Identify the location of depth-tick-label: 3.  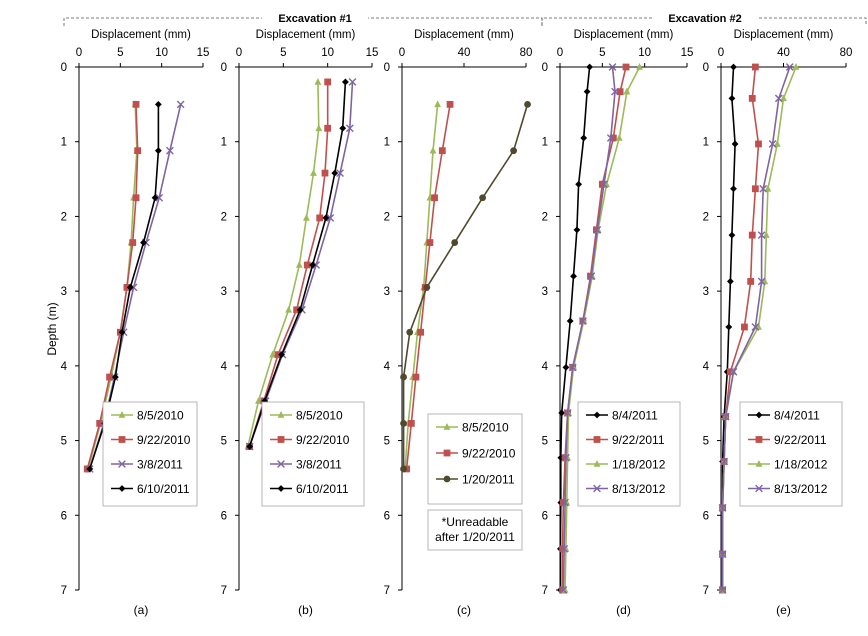
(64, 292).